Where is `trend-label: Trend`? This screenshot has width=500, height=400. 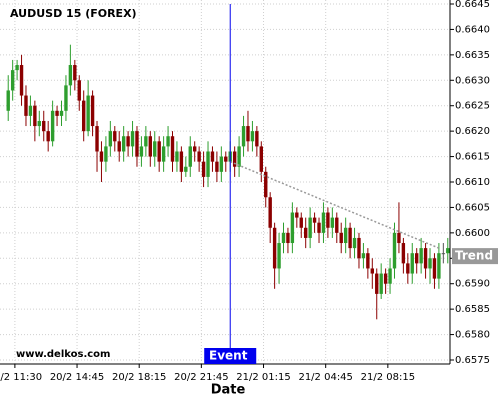 trend-label: Trend is located at coordinates (474, 256).